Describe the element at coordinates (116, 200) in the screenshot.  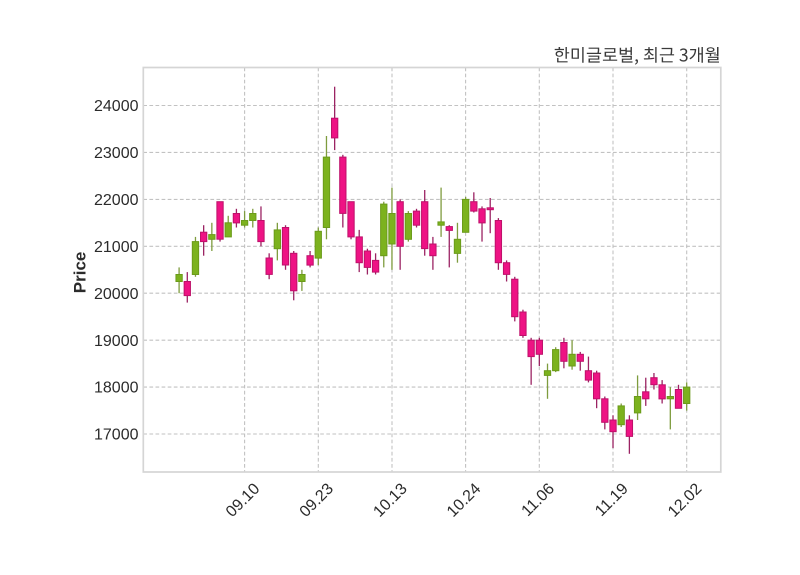
I see `svg-text: 22000` at that location.